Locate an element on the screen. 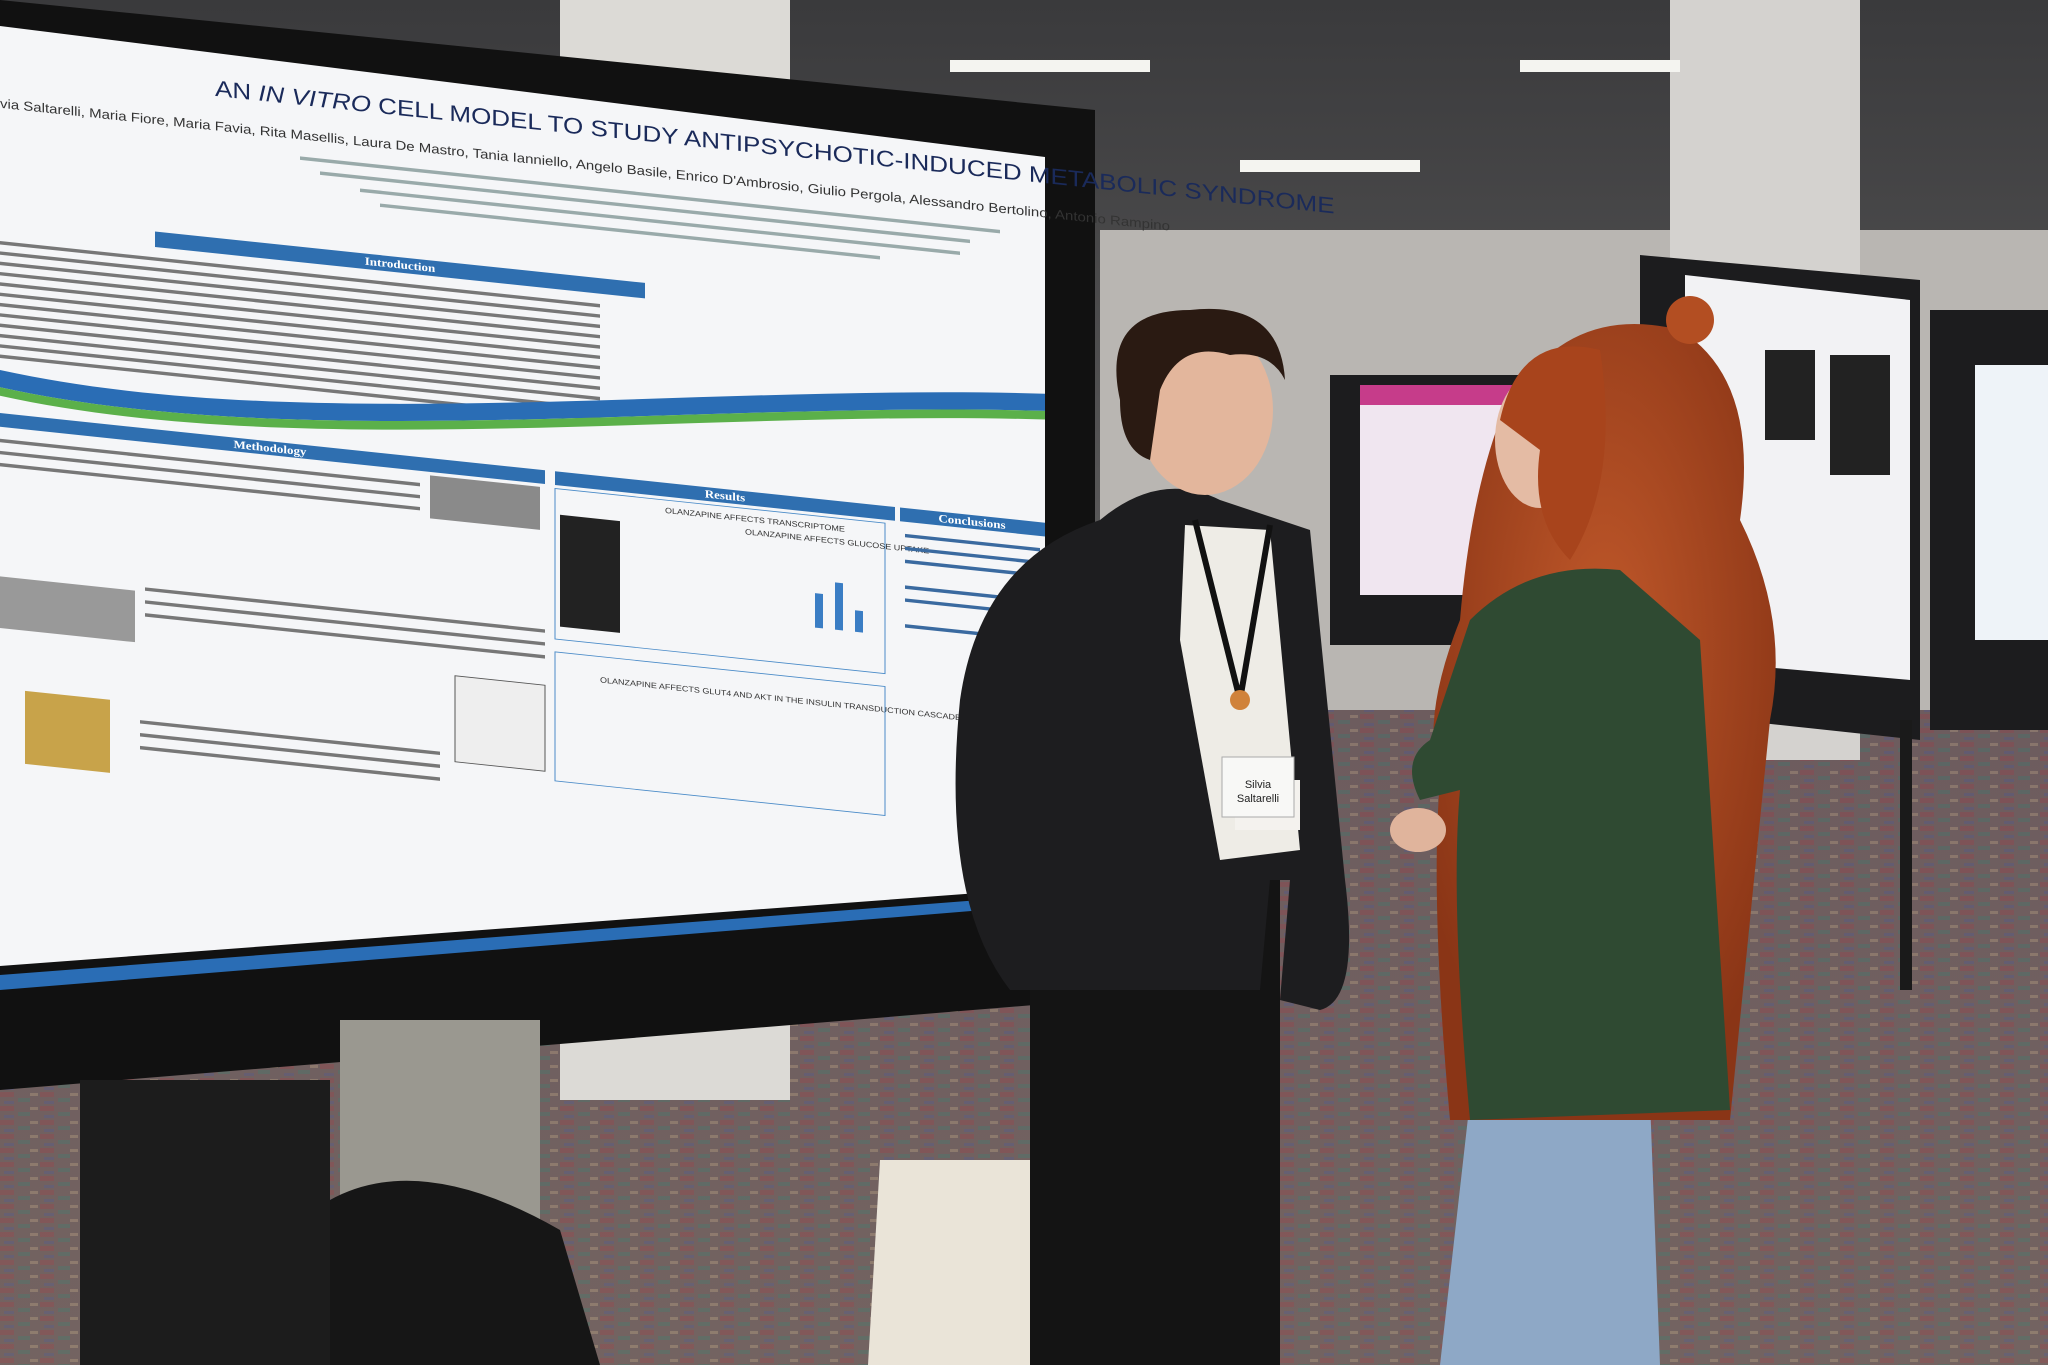 The width and height of the screenshot is (2048, 1365). title-part: AN is located at coordinates (233, 91).